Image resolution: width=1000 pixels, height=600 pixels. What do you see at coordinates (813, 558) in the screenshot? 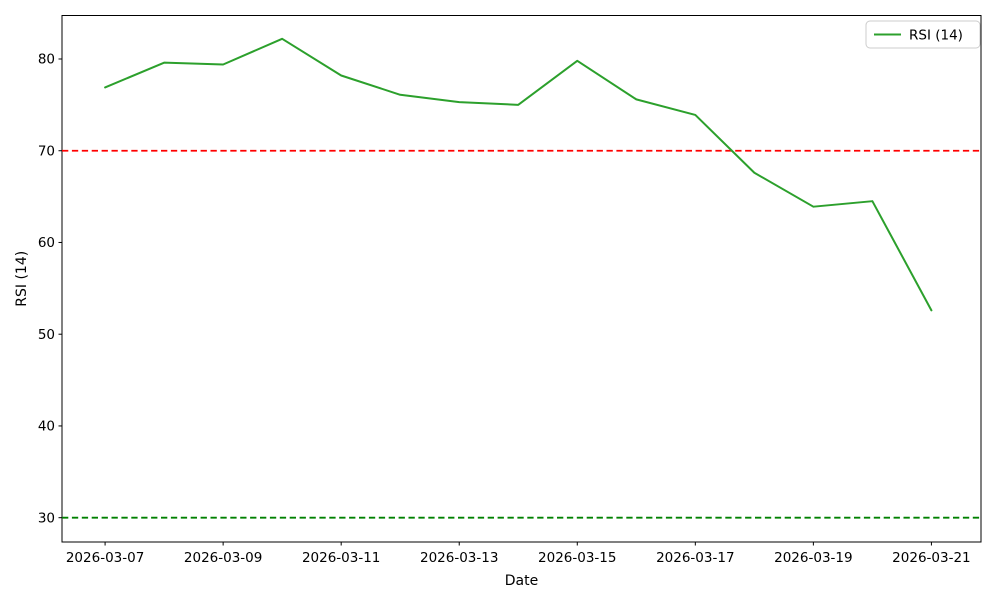
I see `x-tick-label: 2026-03-19` at bounding box center [813, 558].